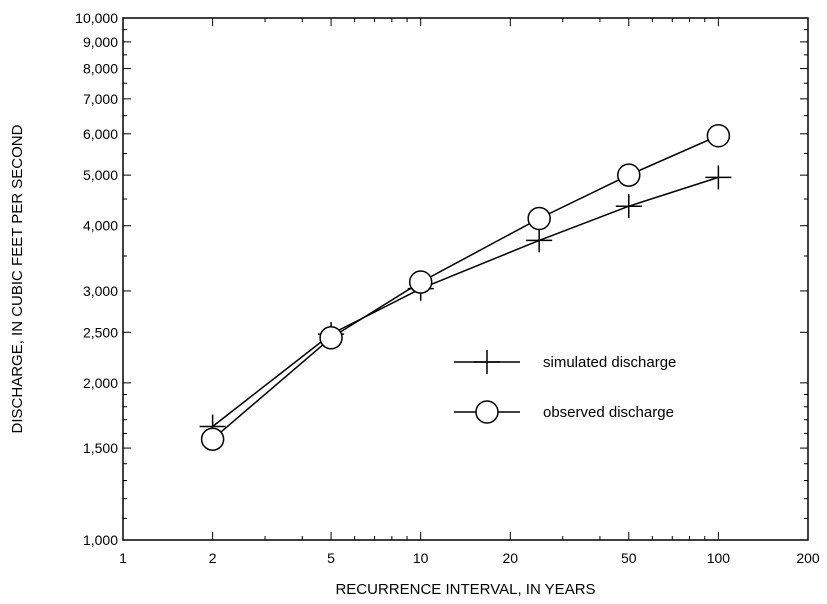 Image resolution: width=827 pixels, height=604 pixels. What do you see at coordinates (100, 332) in the screenshot?
I see `y-tick-label: 2,500` at bounding box center [100, 332].